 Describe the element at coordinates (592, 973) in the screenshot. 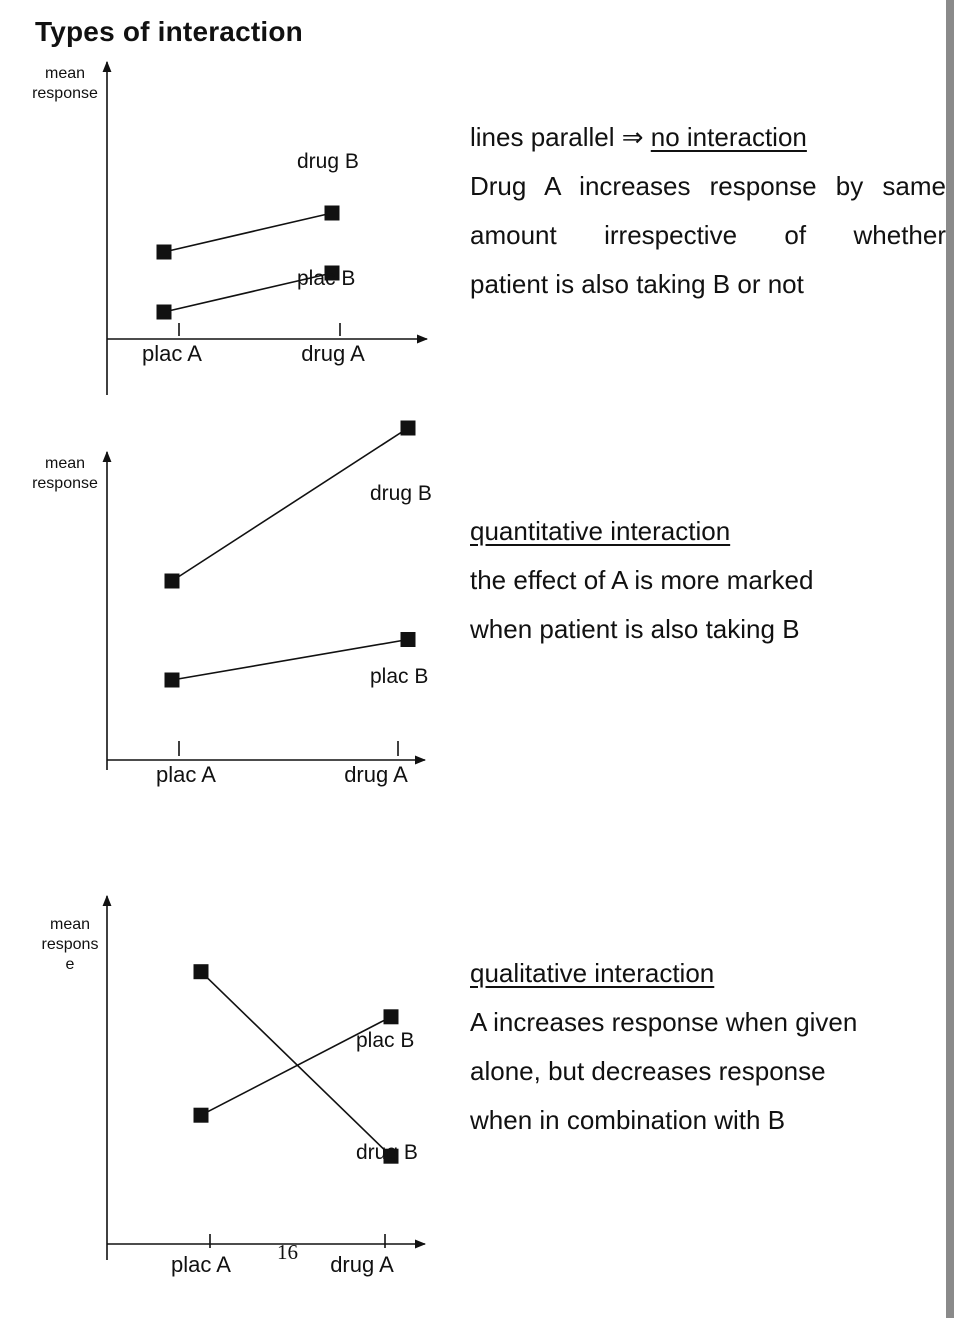

I see `heading-qualitative-interaction: qualitative interaction` at that location.